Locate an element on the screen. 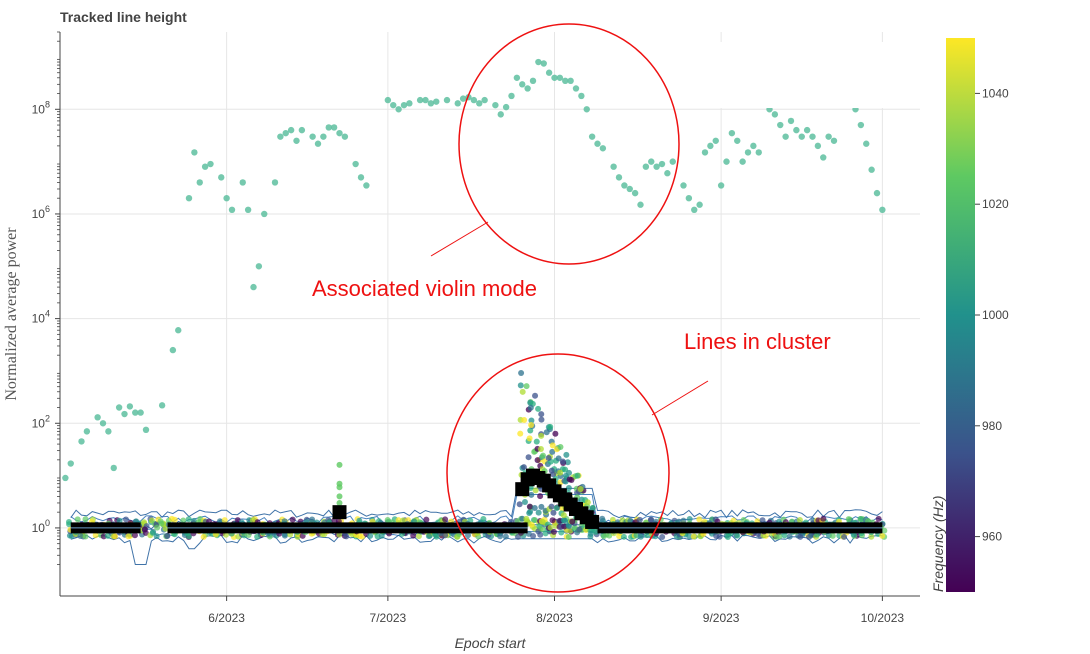 The height and width of the screenshot is (654, 1090). colorbar-tick-label: 1040 is located at coordinates (995, 93).